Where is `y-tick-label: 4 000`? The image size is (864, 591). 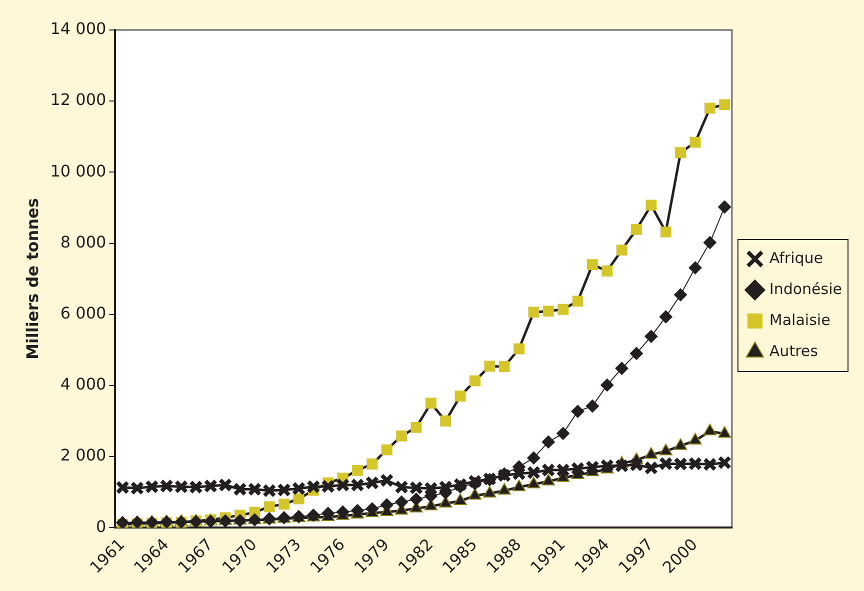 y-tick-label: 4 000 is located at coordinates (83, 384).